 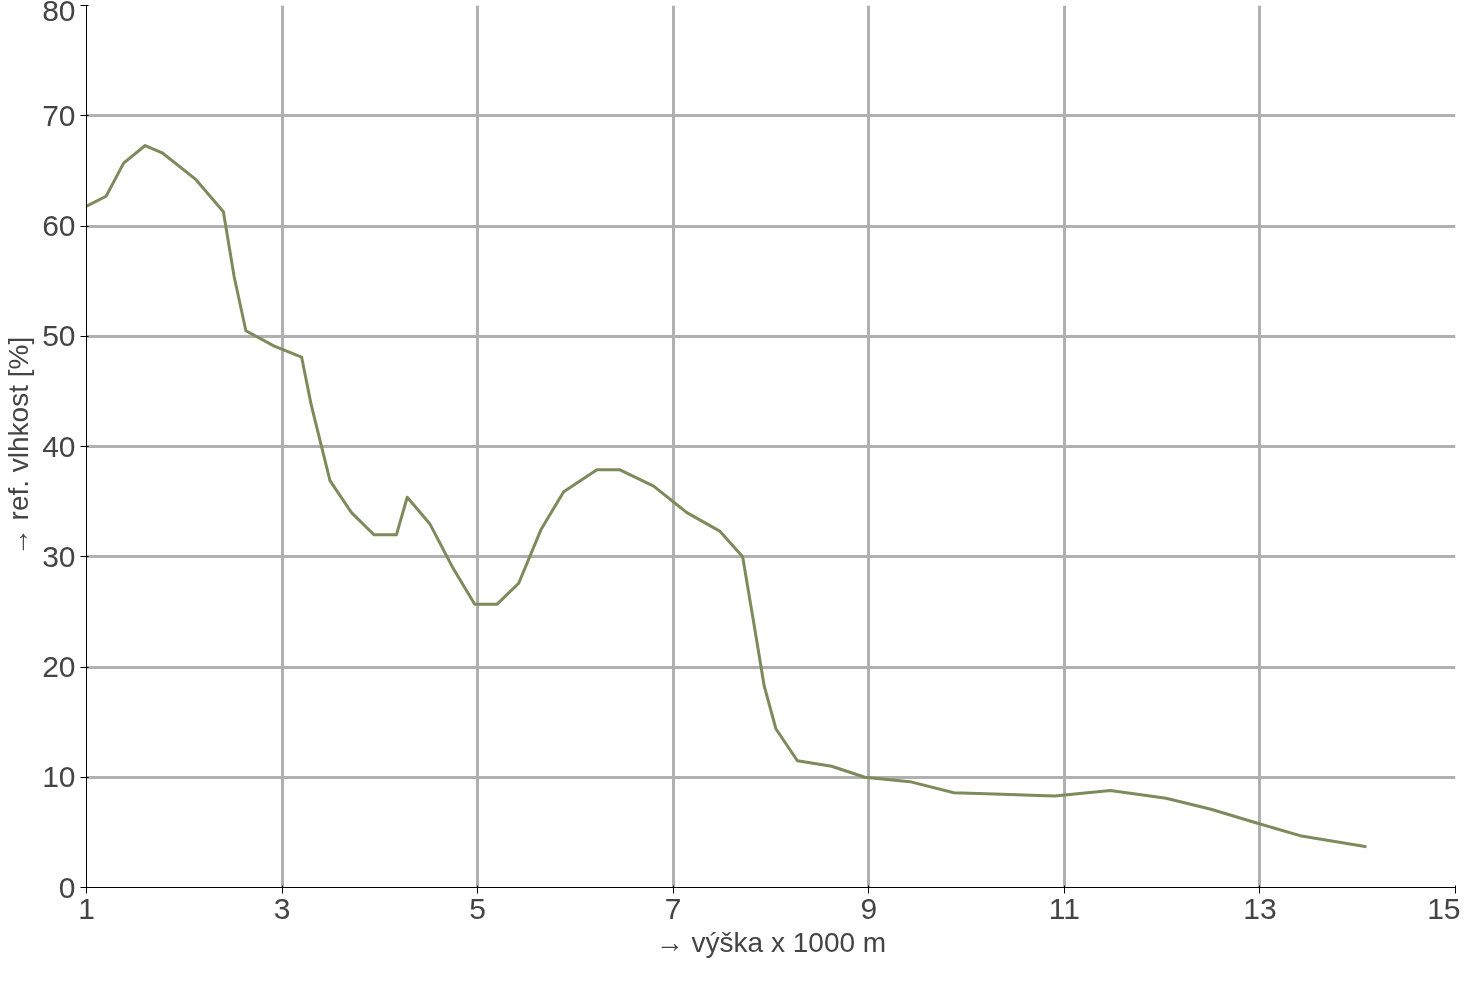 I want to click on y-tick-label: 20, so click(x=59, y=666).